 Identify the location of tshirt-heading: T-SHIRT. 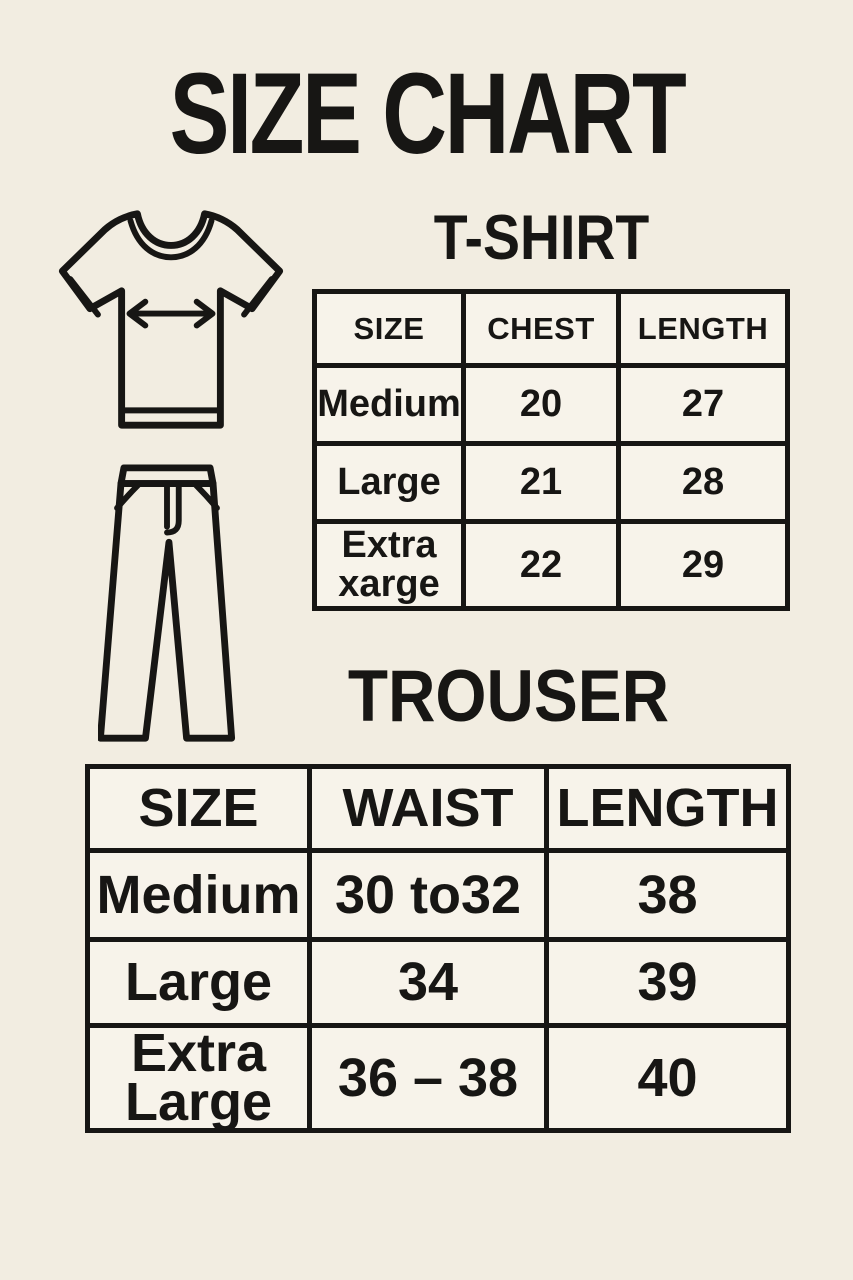
(541, 238).